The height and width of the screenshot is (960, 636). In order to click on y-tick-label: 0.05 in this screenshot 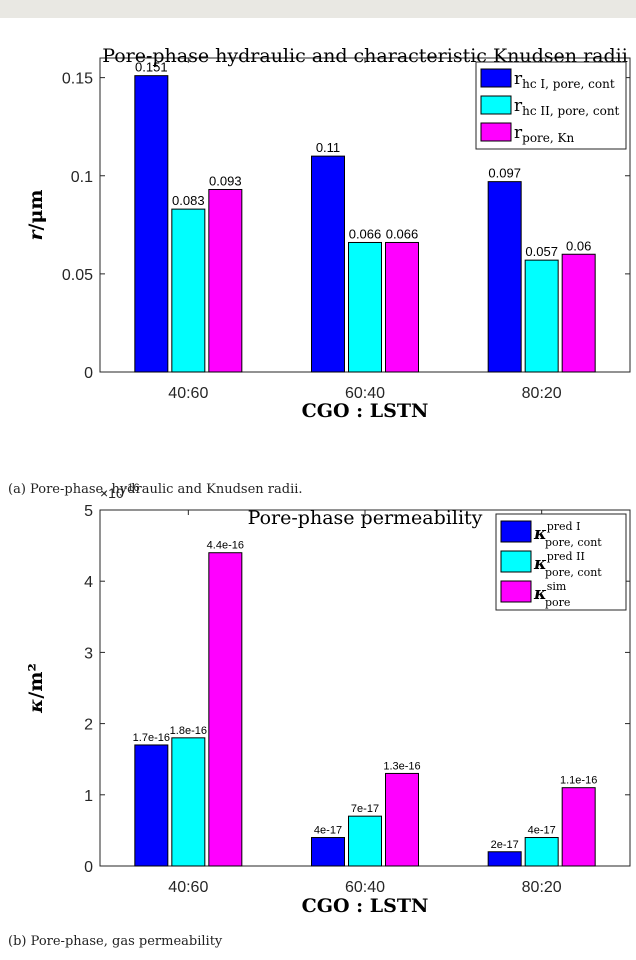, I will do `click(77, 275)`.